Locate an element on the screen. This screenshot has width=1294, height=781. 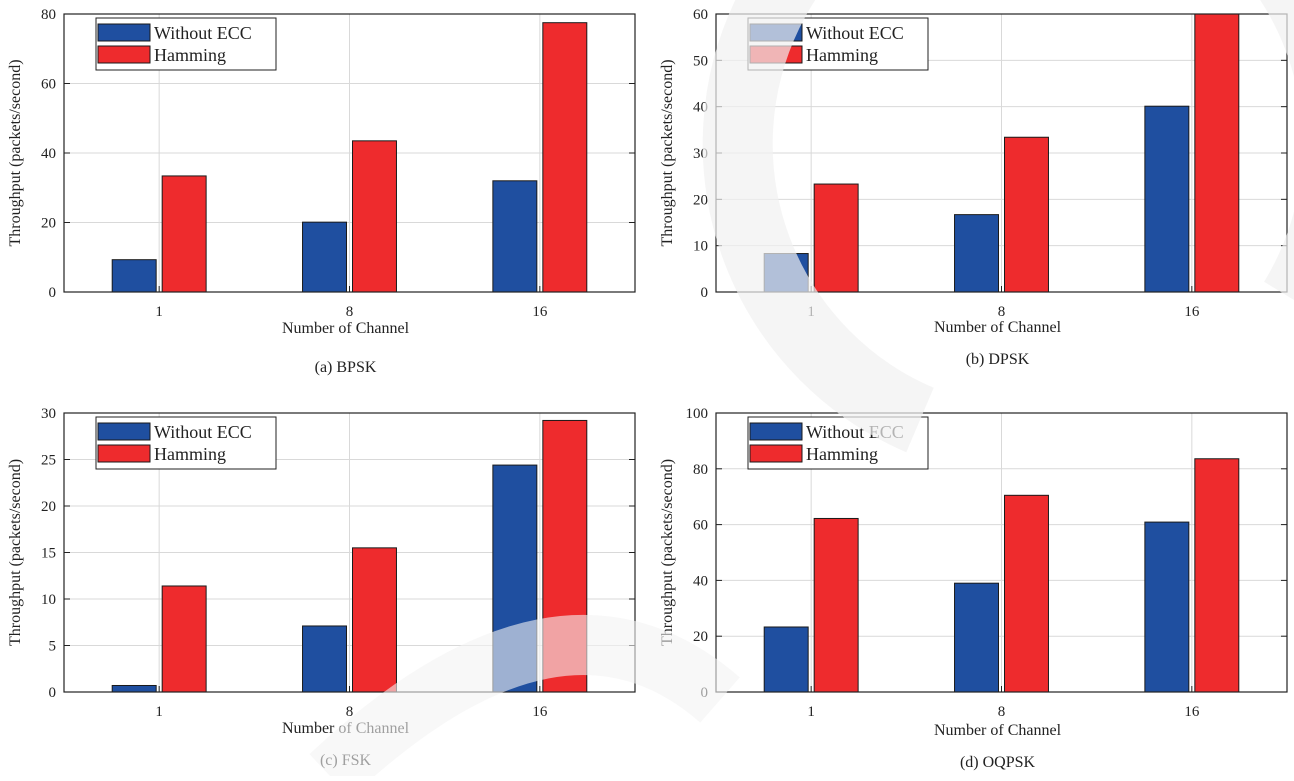
panel-caption: (c) FSK is located at coordinates (346, 760).